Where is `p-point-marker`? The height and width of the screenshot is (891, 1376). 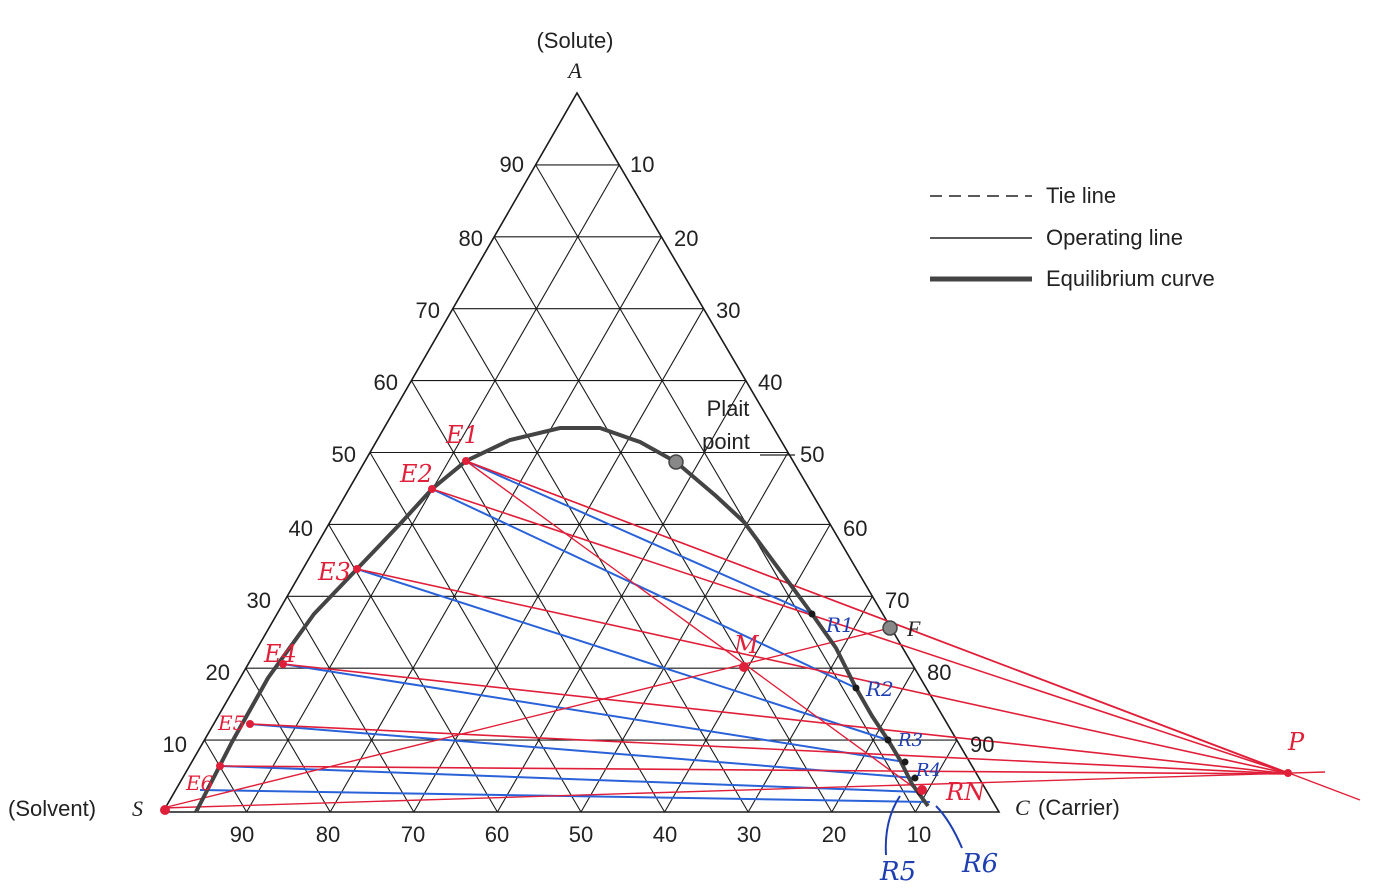
p-point-marker is located at coordinates (1288, 773).